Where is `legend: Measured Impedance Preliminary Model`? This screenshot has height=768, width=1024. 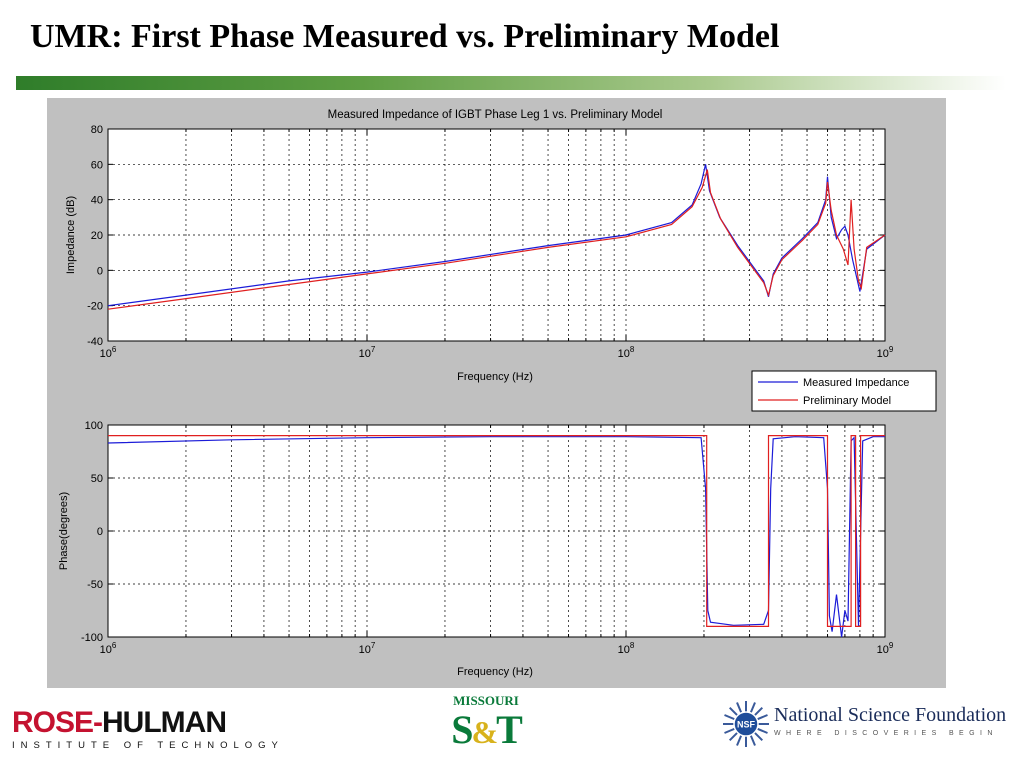
legend: Measured Impedance Preliminary Model is located at coordinates (844, 391).